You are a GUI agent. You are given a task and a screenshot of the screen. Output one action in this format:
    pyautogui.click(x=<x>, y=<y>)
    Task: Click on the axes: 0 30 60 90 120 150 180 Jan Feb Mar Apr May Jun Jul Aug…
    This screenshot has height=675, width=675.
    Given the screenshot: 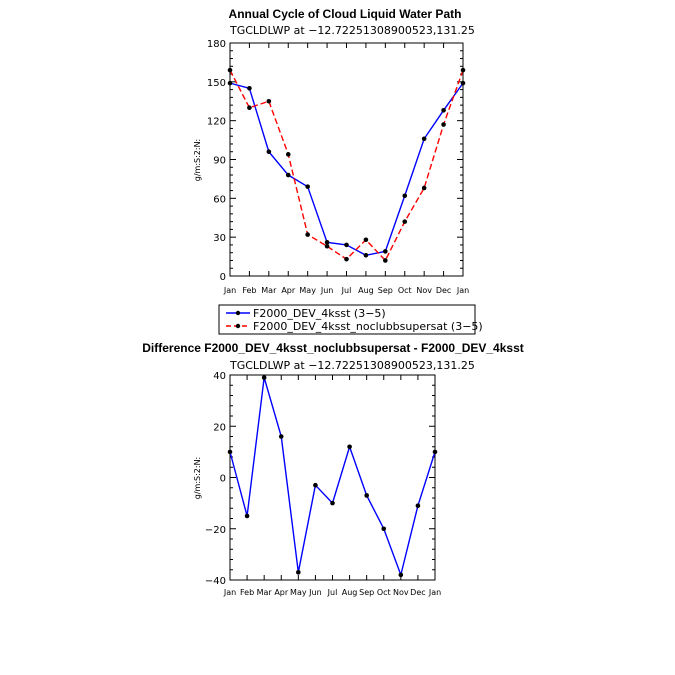 What is the action you would take?
    pyautogui.click(x=338, y=167)
    